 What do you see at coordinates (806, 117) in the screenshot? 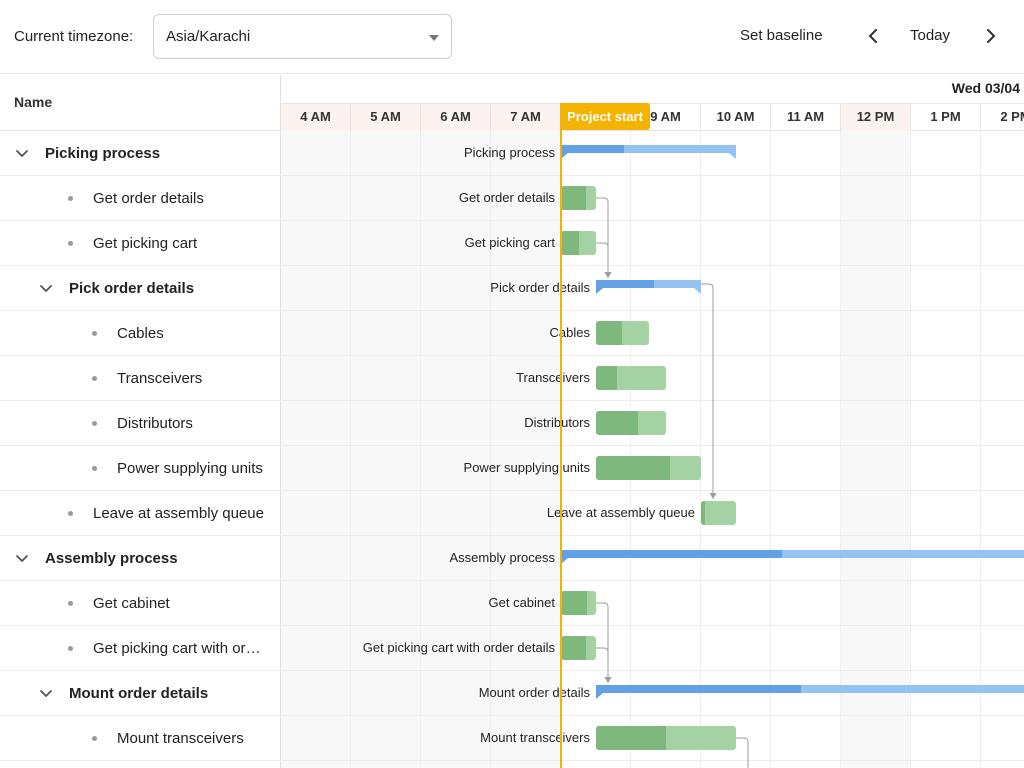
I see `hour-cell: 11 AM` at bounding box center [806, 117].